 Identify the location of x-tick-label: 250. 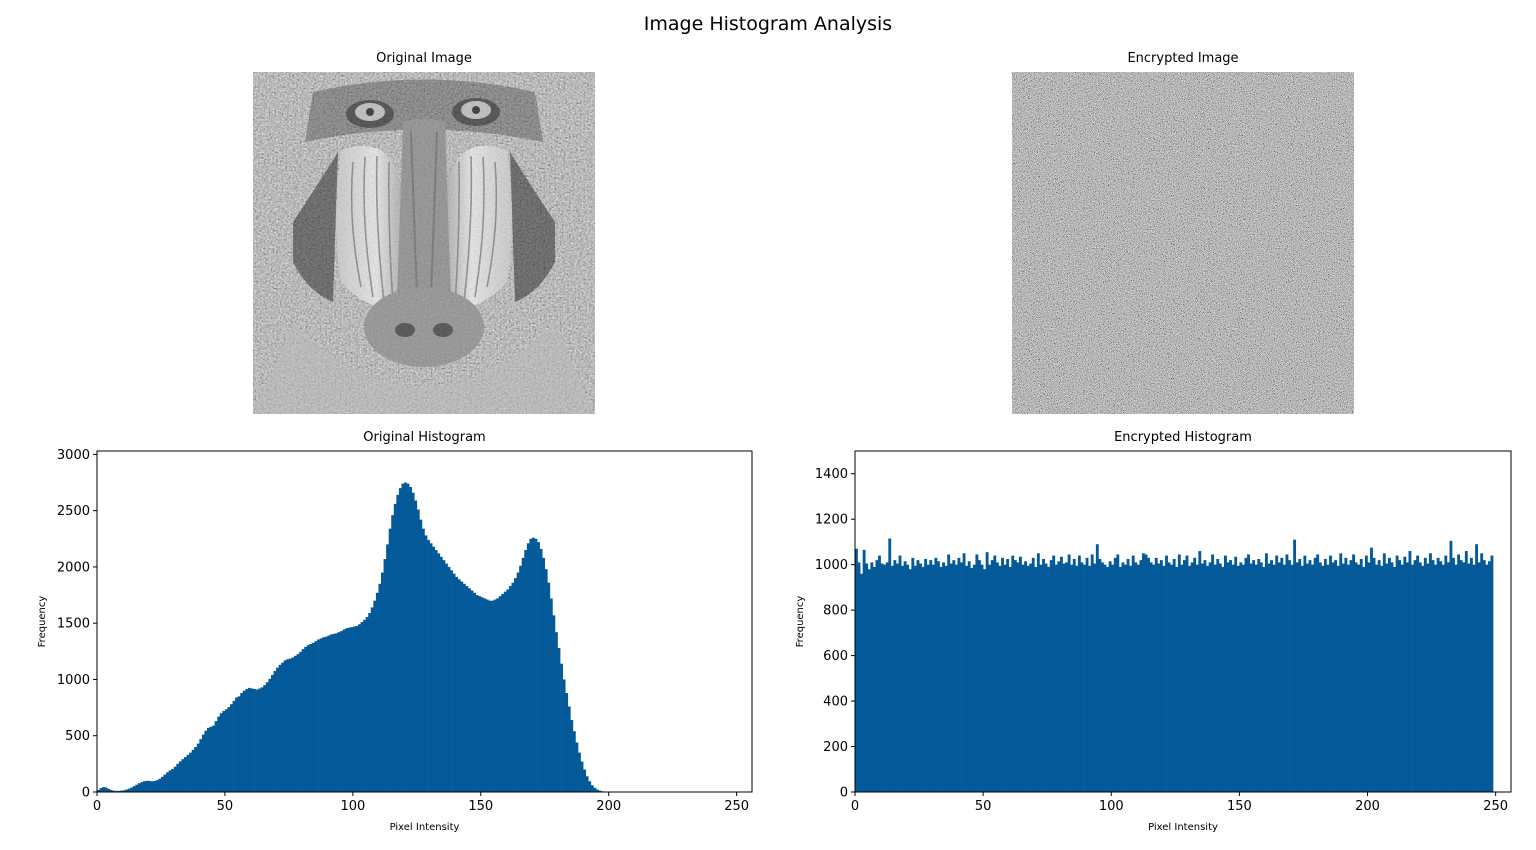
(1495, 806).